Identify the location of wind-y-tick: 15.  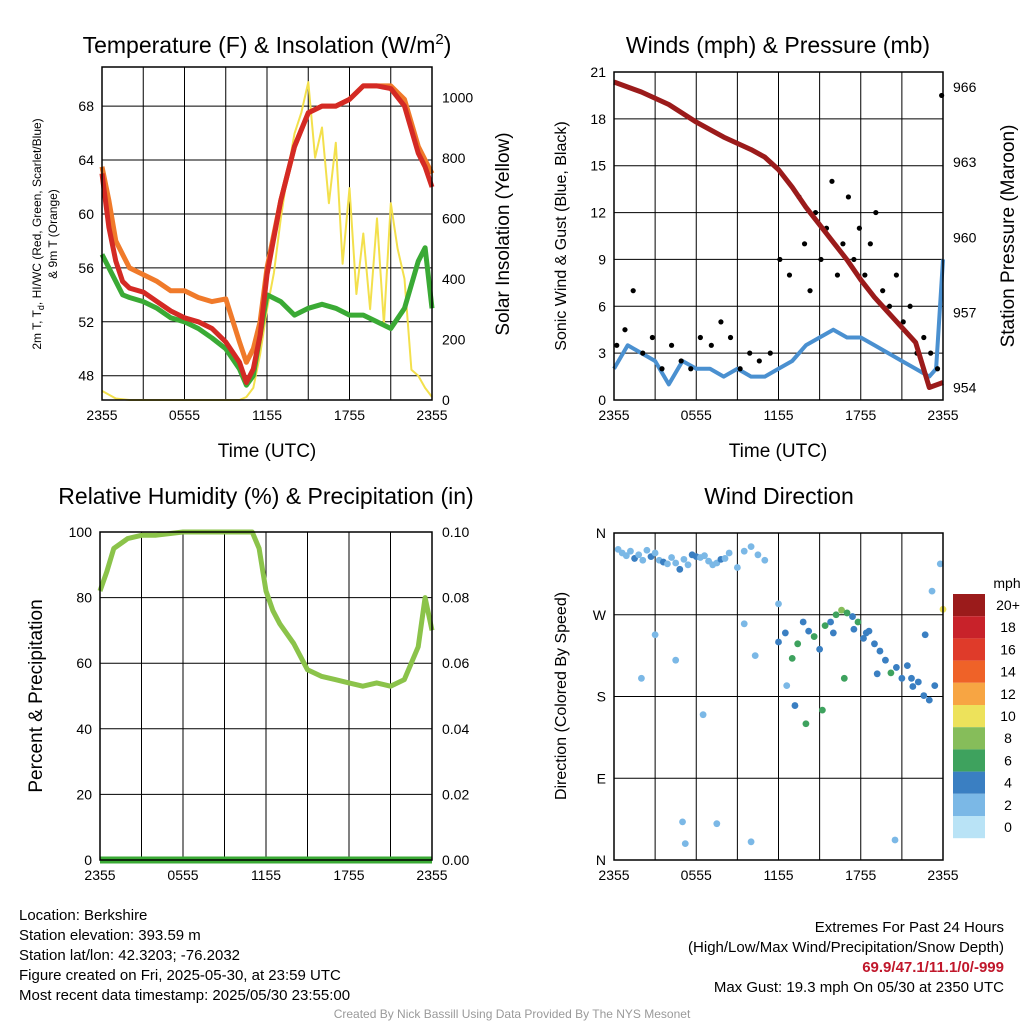
(598, 166).